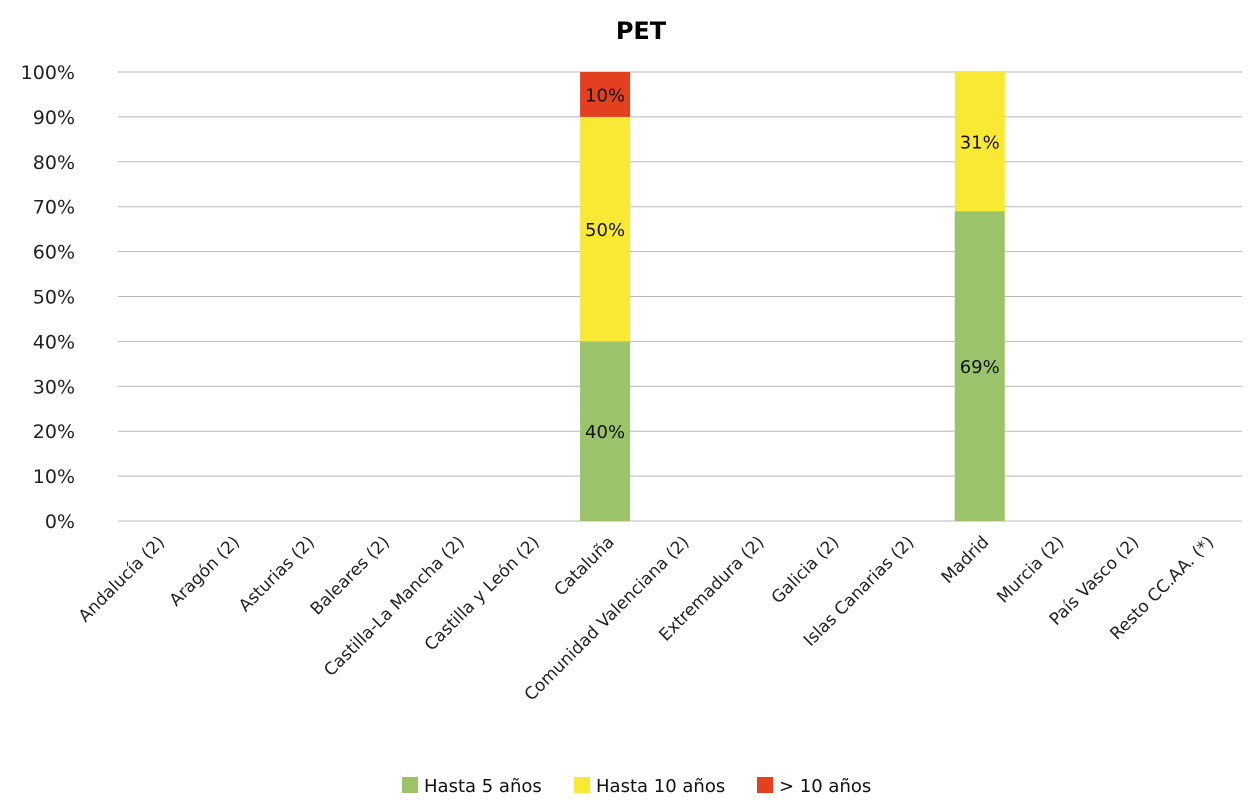 This screenshot has height=803, width=1255. I want to click on y-tick-label: 40%, so click(54, 342).